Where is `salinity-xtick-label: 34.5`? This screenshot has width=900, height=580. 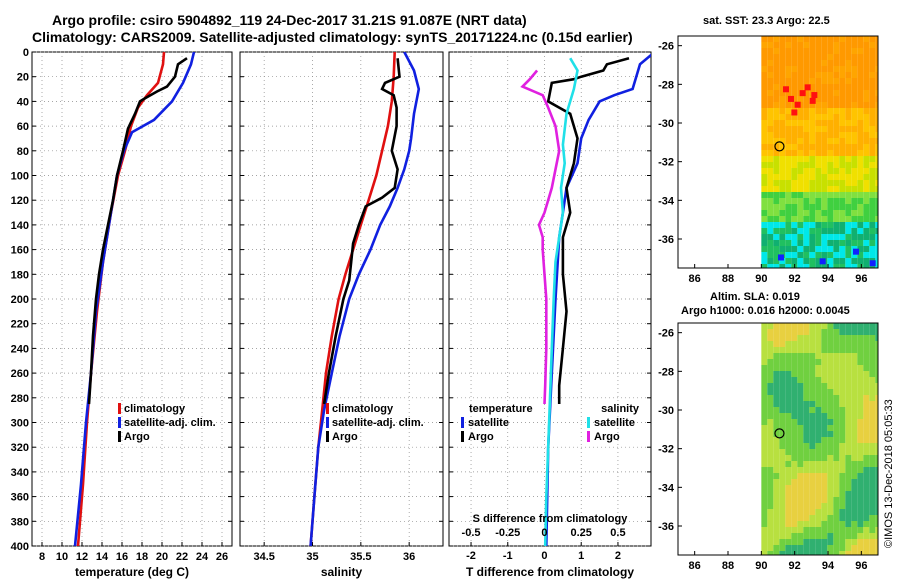 salinity-xtick-label: 34.5 is located at coordinates (263, 557).